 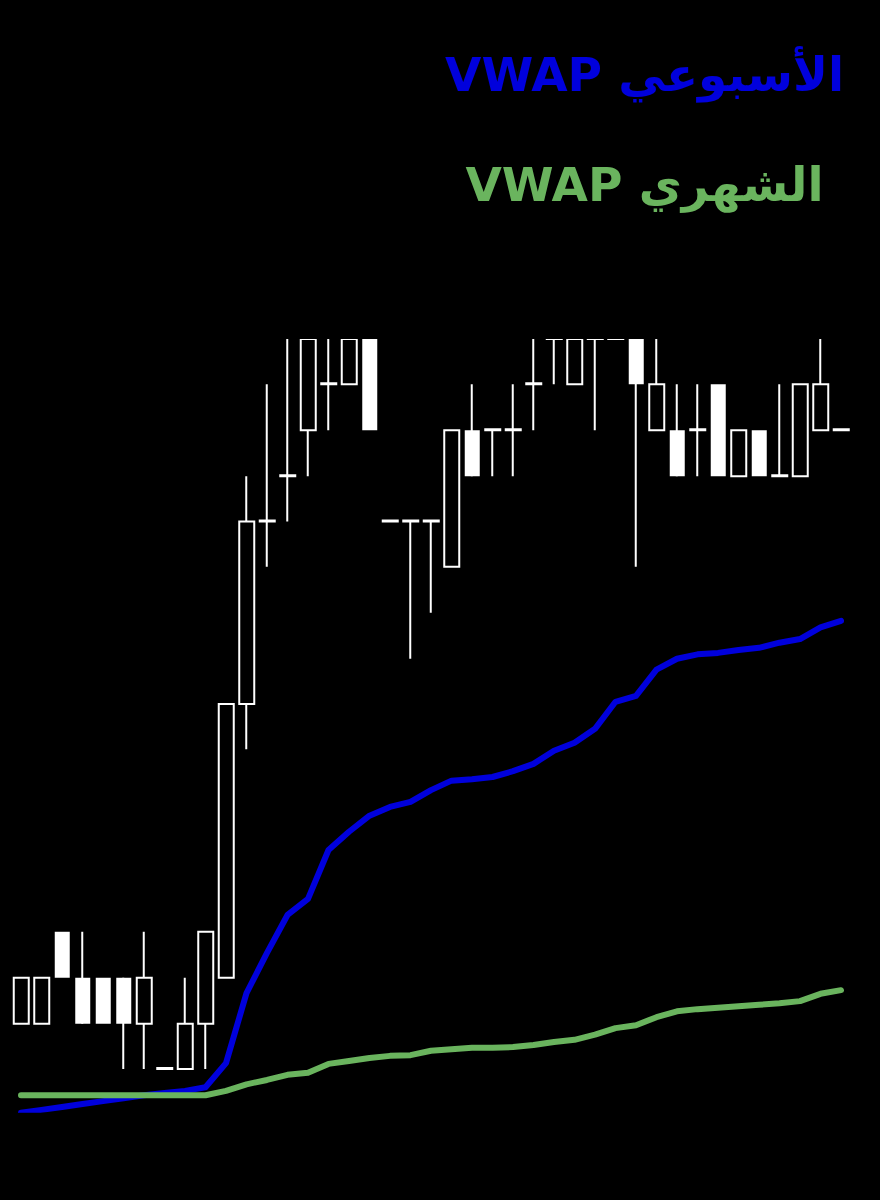 What do you see at coordinates (644, 184) in the screenshot?
I see `text: الشهري VWAP` at bounding box center [644, 184].